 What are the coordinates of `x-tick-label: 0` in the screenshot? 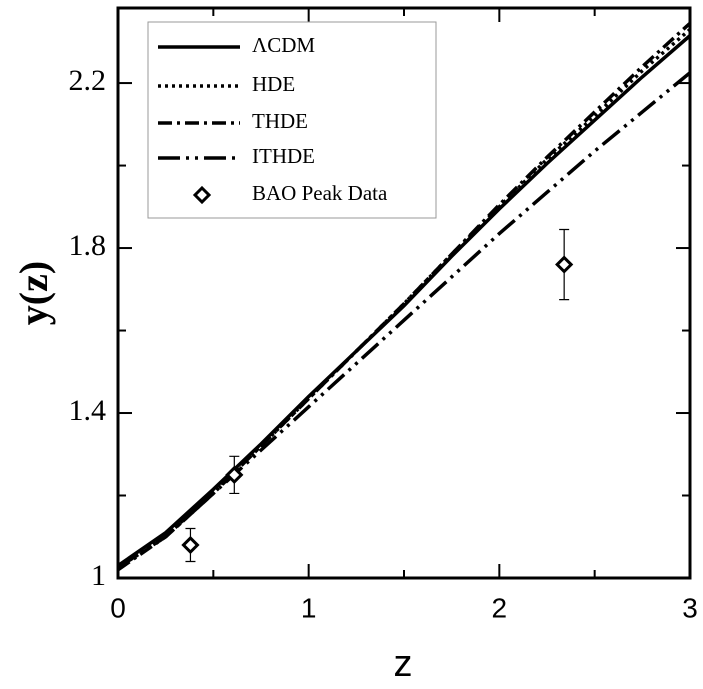 It's located at (118, 607).